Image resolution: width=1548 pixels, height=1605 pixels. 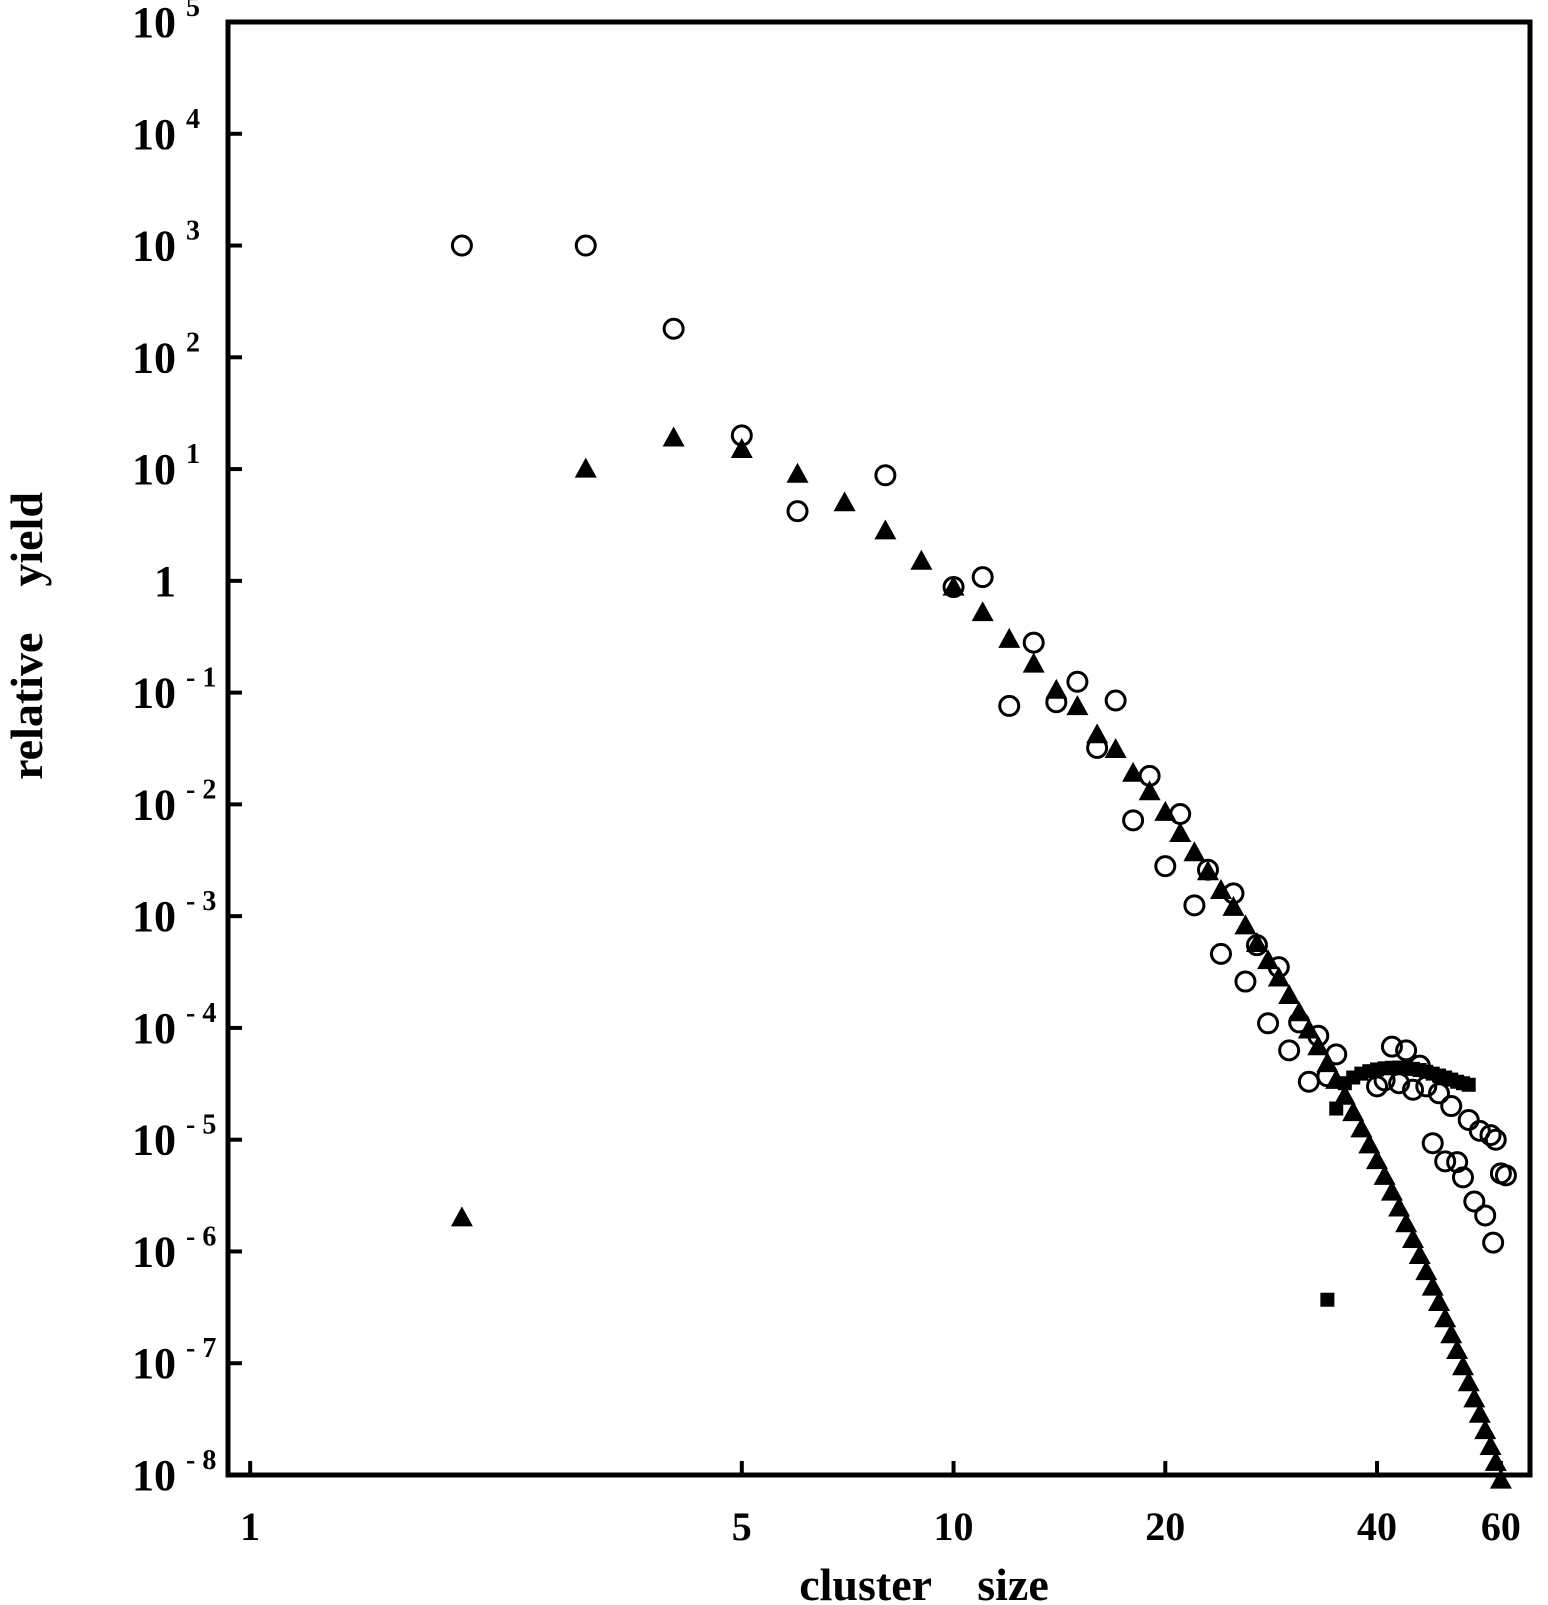 I want to click on y-axis-label: relative yield, so click(x=26, y=636).